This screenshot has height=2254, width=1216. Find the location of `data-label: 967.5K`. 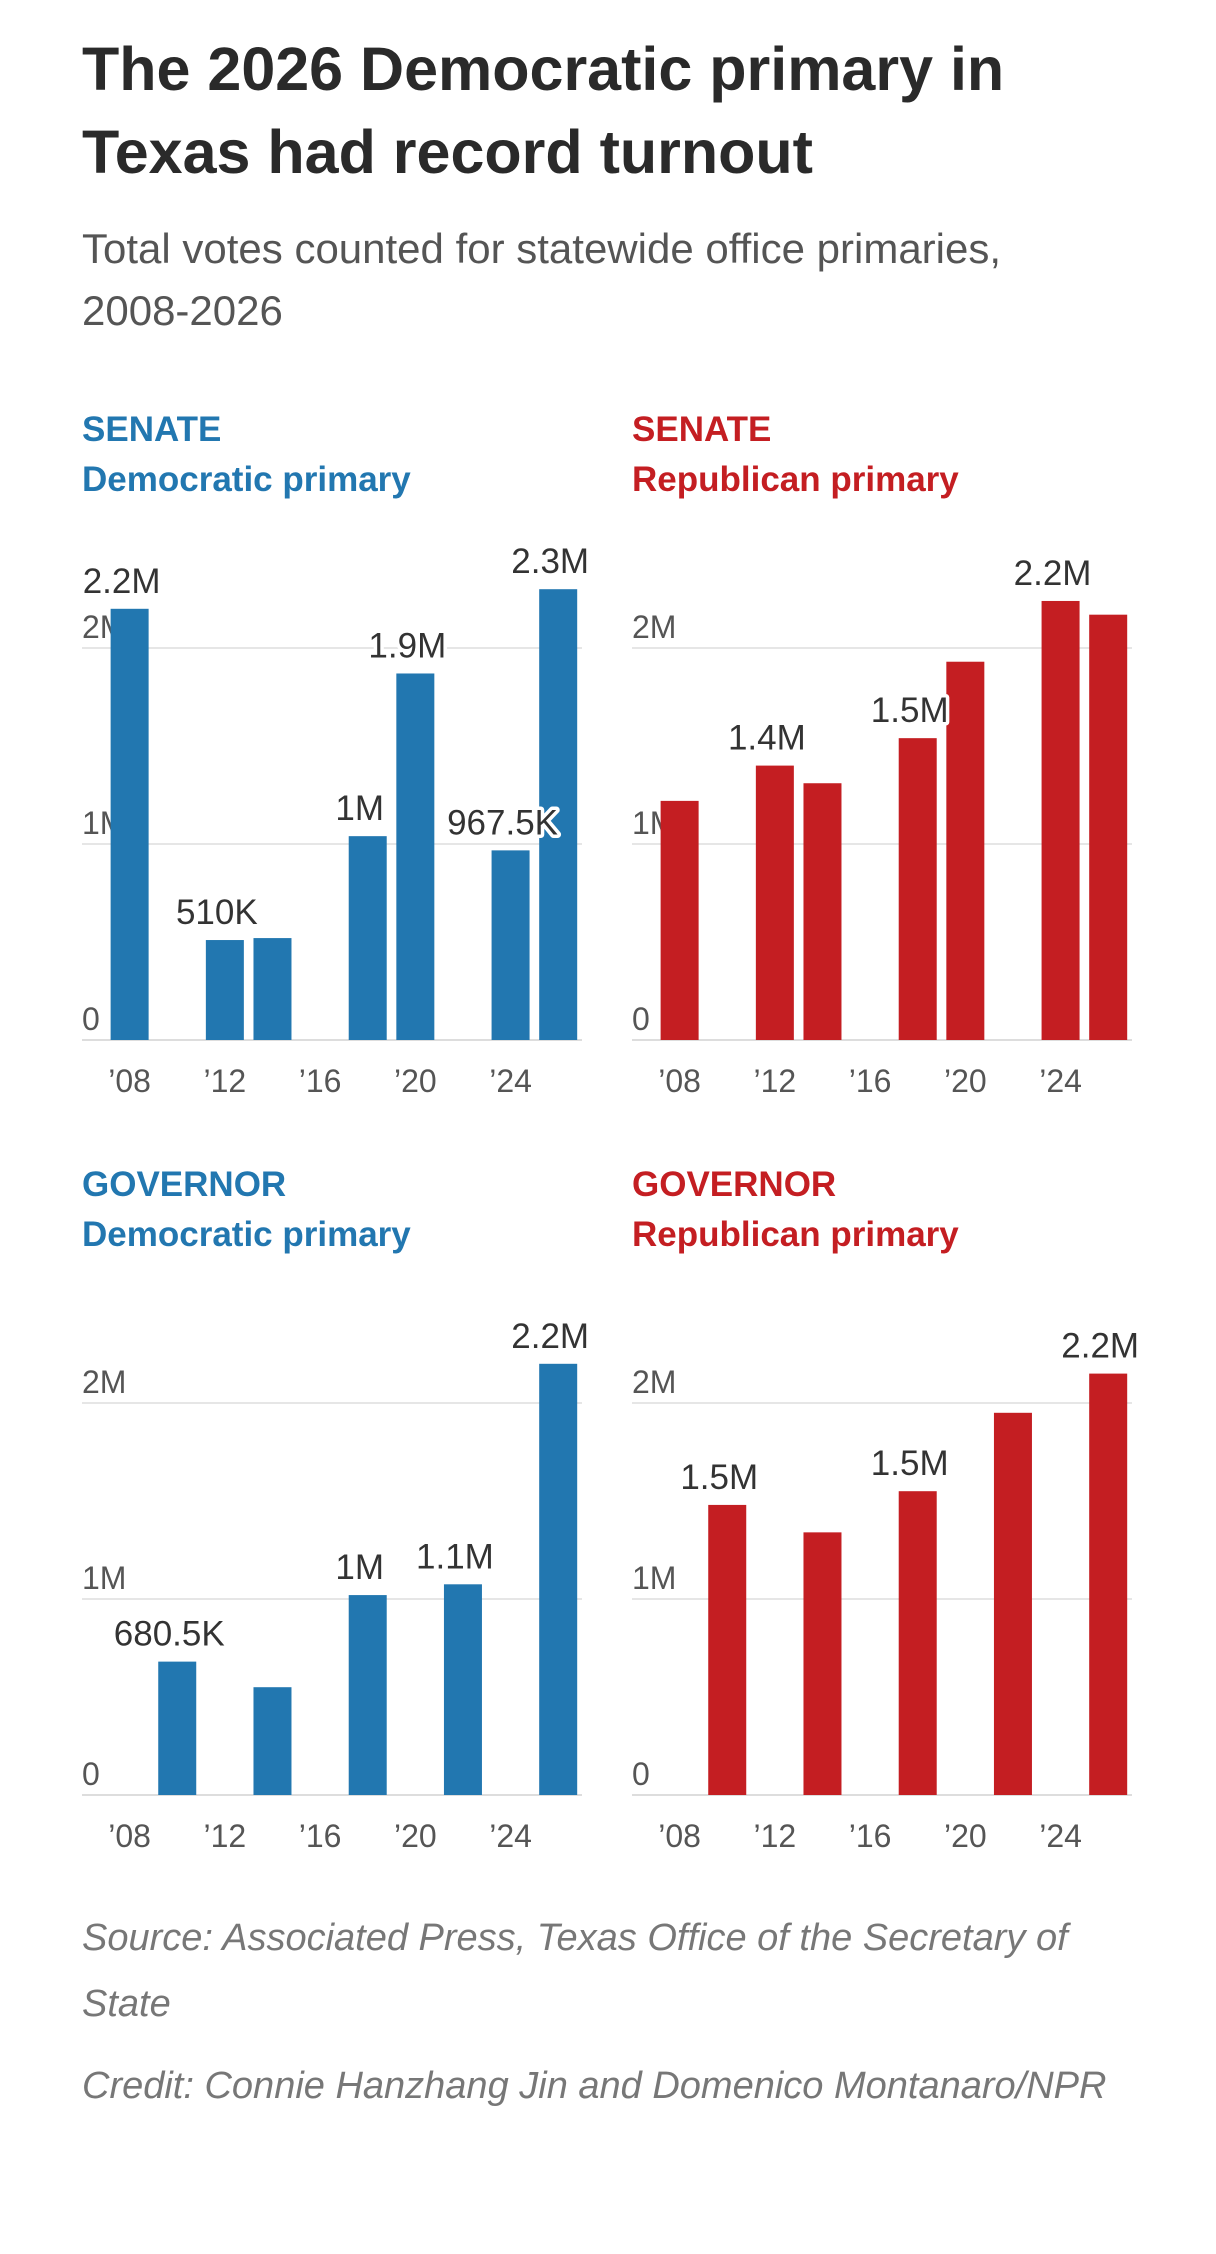

data-label: 967.5K is located at coordinates (502, 822).